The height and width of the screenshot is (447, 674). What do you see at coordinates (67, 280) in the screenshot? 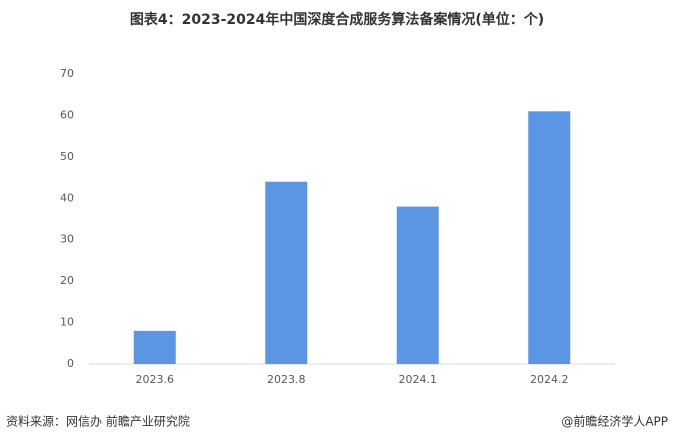
I see `y-tick-label: 20` at bounding box center [67, 280].